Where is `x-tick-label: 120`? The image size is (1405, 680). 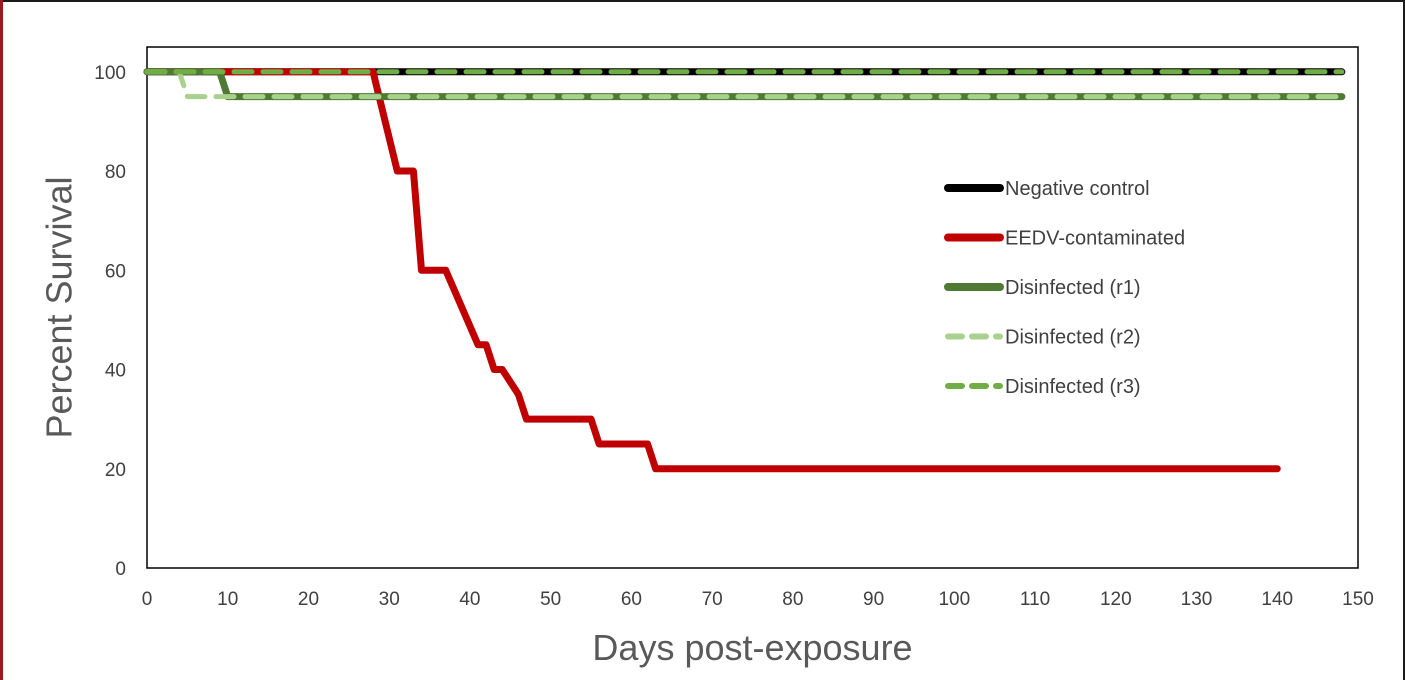 x-tick-label: 120 is located at coordinates (1116, 599).